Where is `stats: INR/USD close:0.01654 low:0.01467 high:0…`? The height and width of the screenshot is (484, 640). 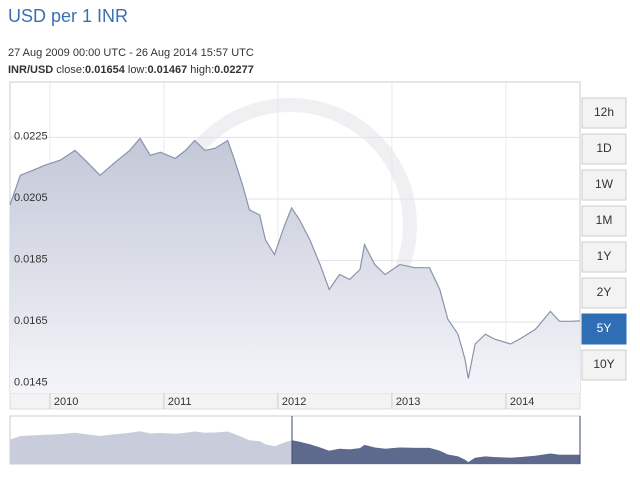 stats: INR/USD close:0.01654 low:0.01467 high:0… is located at coordinates (131, 70).